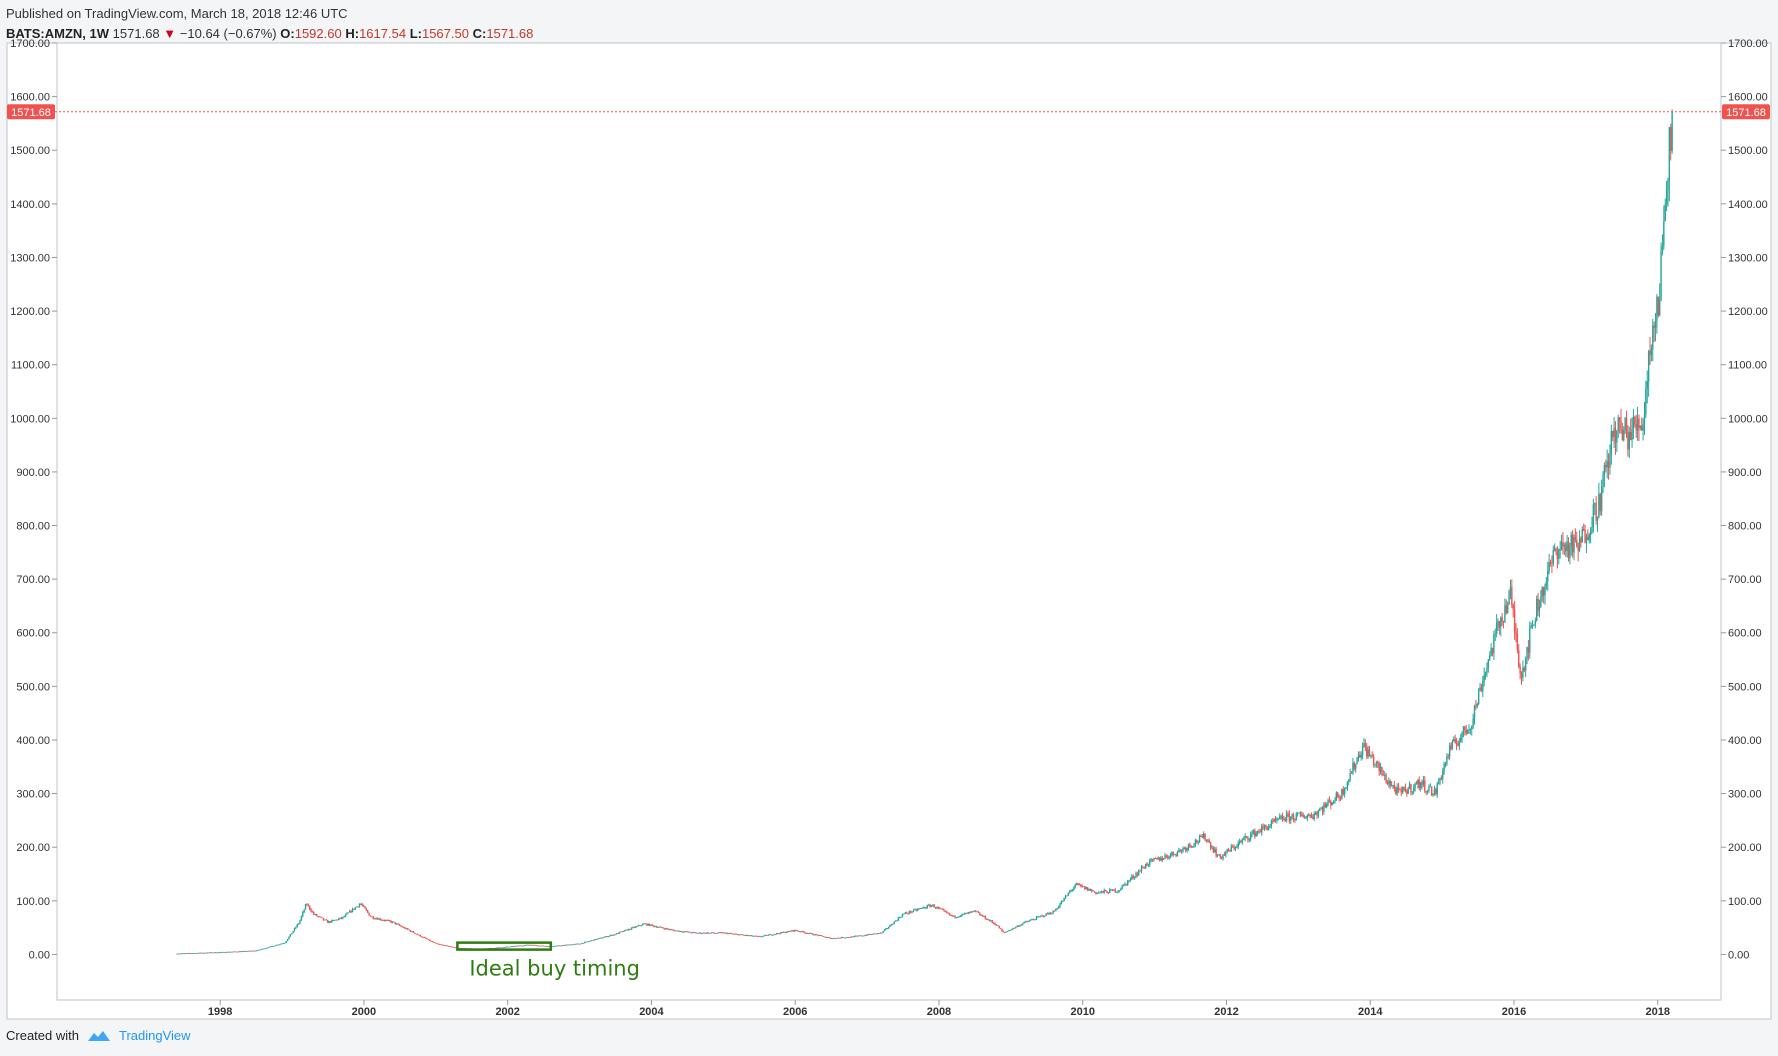 This screenshot has height=1056, width=1778. I want to click on y-tick-right: 1400.00, so click(1748, 205).